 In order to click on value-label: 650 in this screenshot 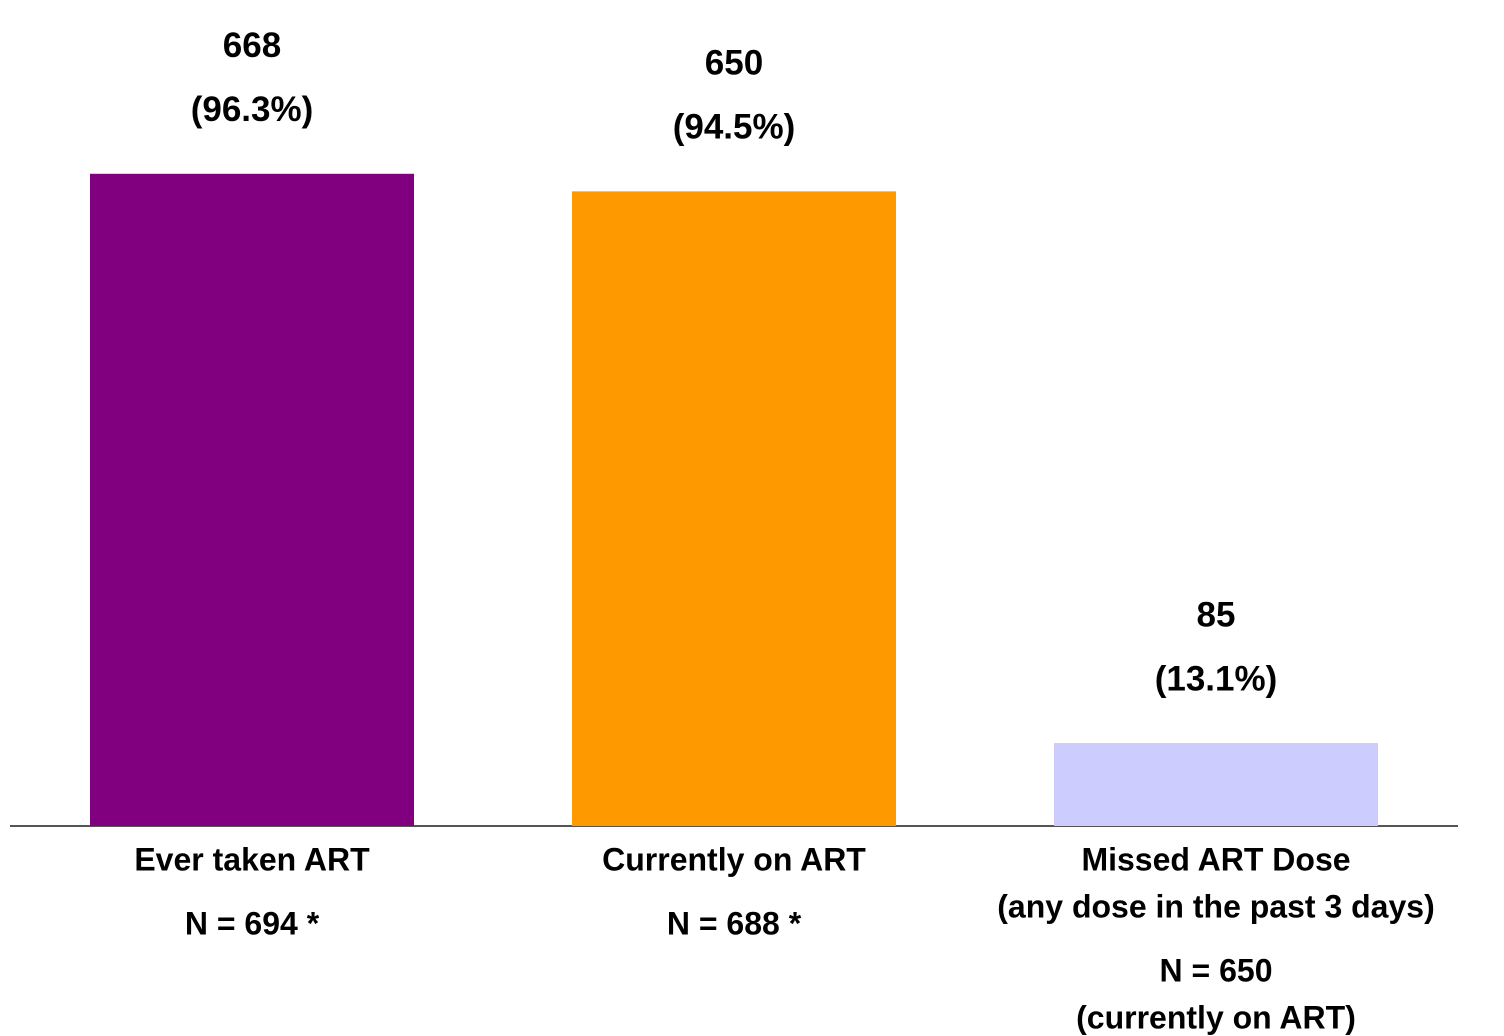, I will do `click(734, 63)`.